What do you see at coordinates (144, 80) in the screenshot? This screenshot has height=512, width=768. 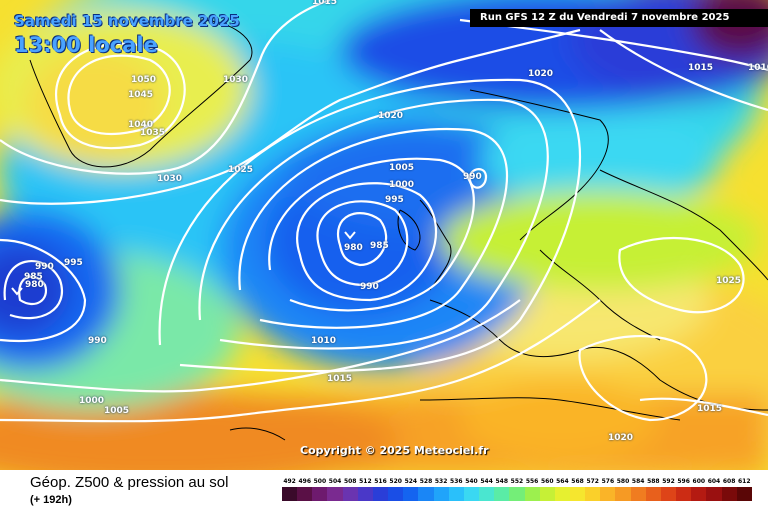 I see `isobar-label: 1050` at bounding box center [144, 80].